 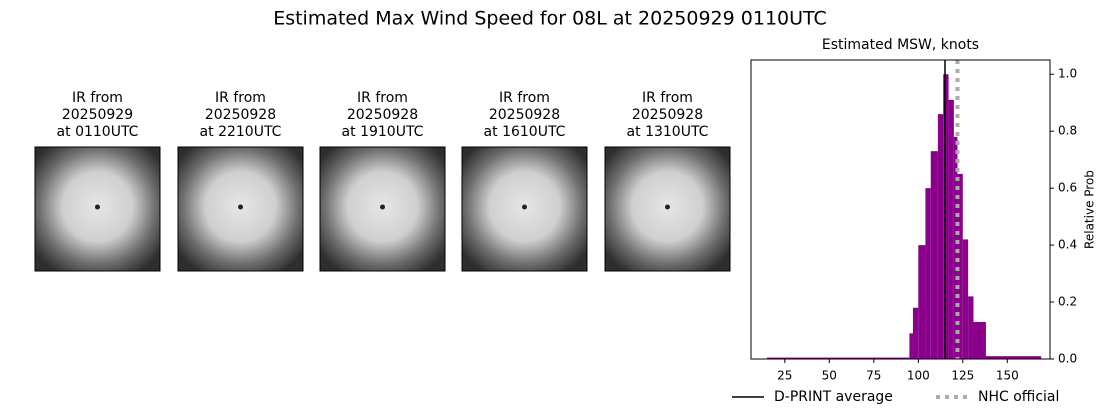 I want to click on y-tick-label: 0.4, so click(x=1067, y=245).